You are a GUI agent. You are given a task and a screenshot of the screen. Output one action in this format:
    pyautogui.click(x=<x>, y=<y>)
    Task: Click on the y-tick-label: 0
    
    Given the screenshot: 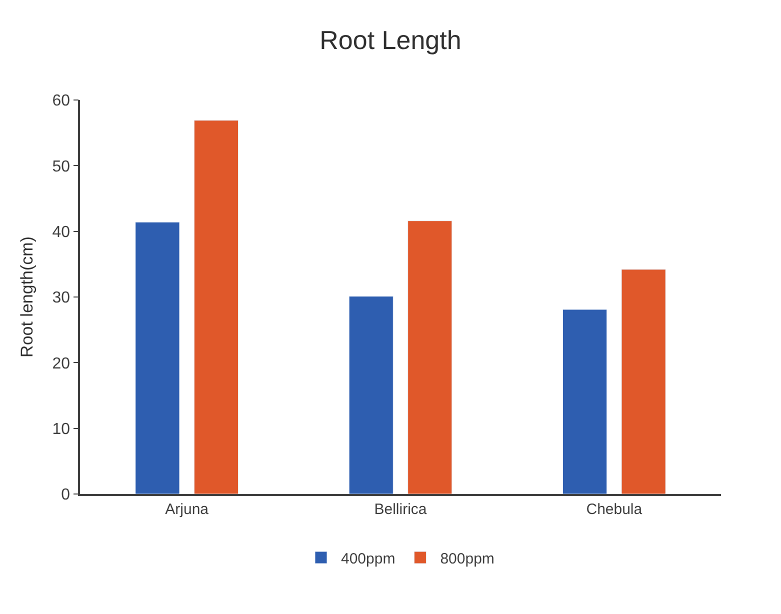 What is the action you would take?
    pyautogui.click(x=65, y=495)
    